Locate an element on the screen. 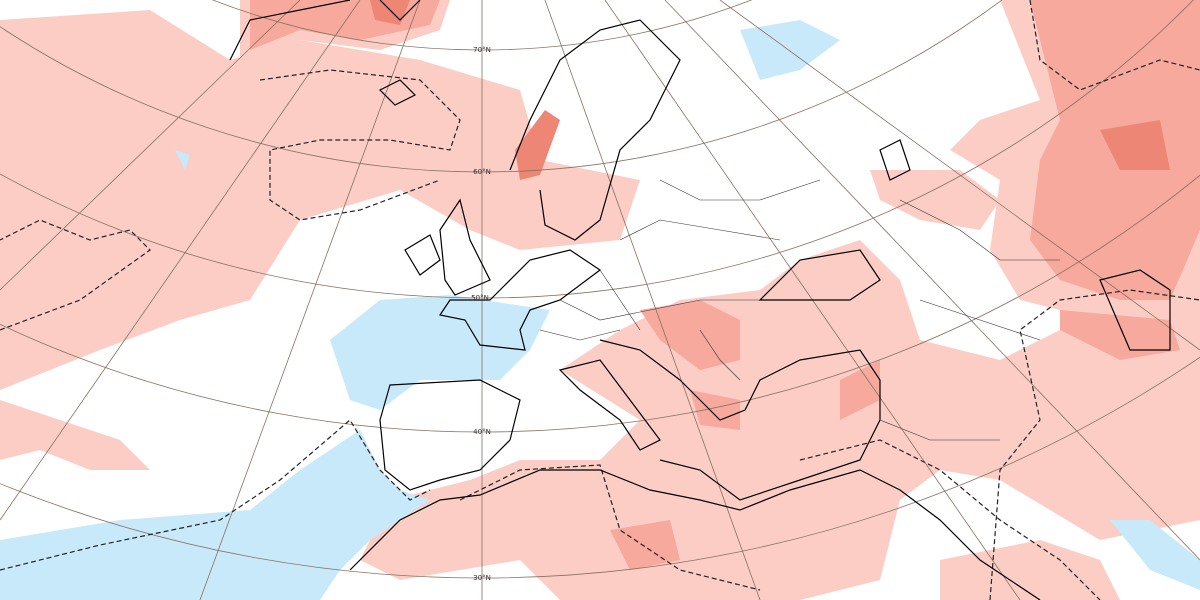  lat-label: 40°N is located at coordinates (482, 432).